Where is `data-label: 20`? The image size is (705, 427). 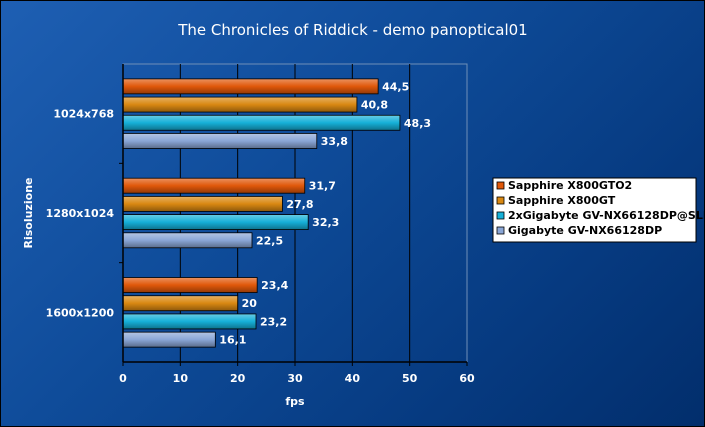
data-label: 20 is located at coordinates (250, 303).